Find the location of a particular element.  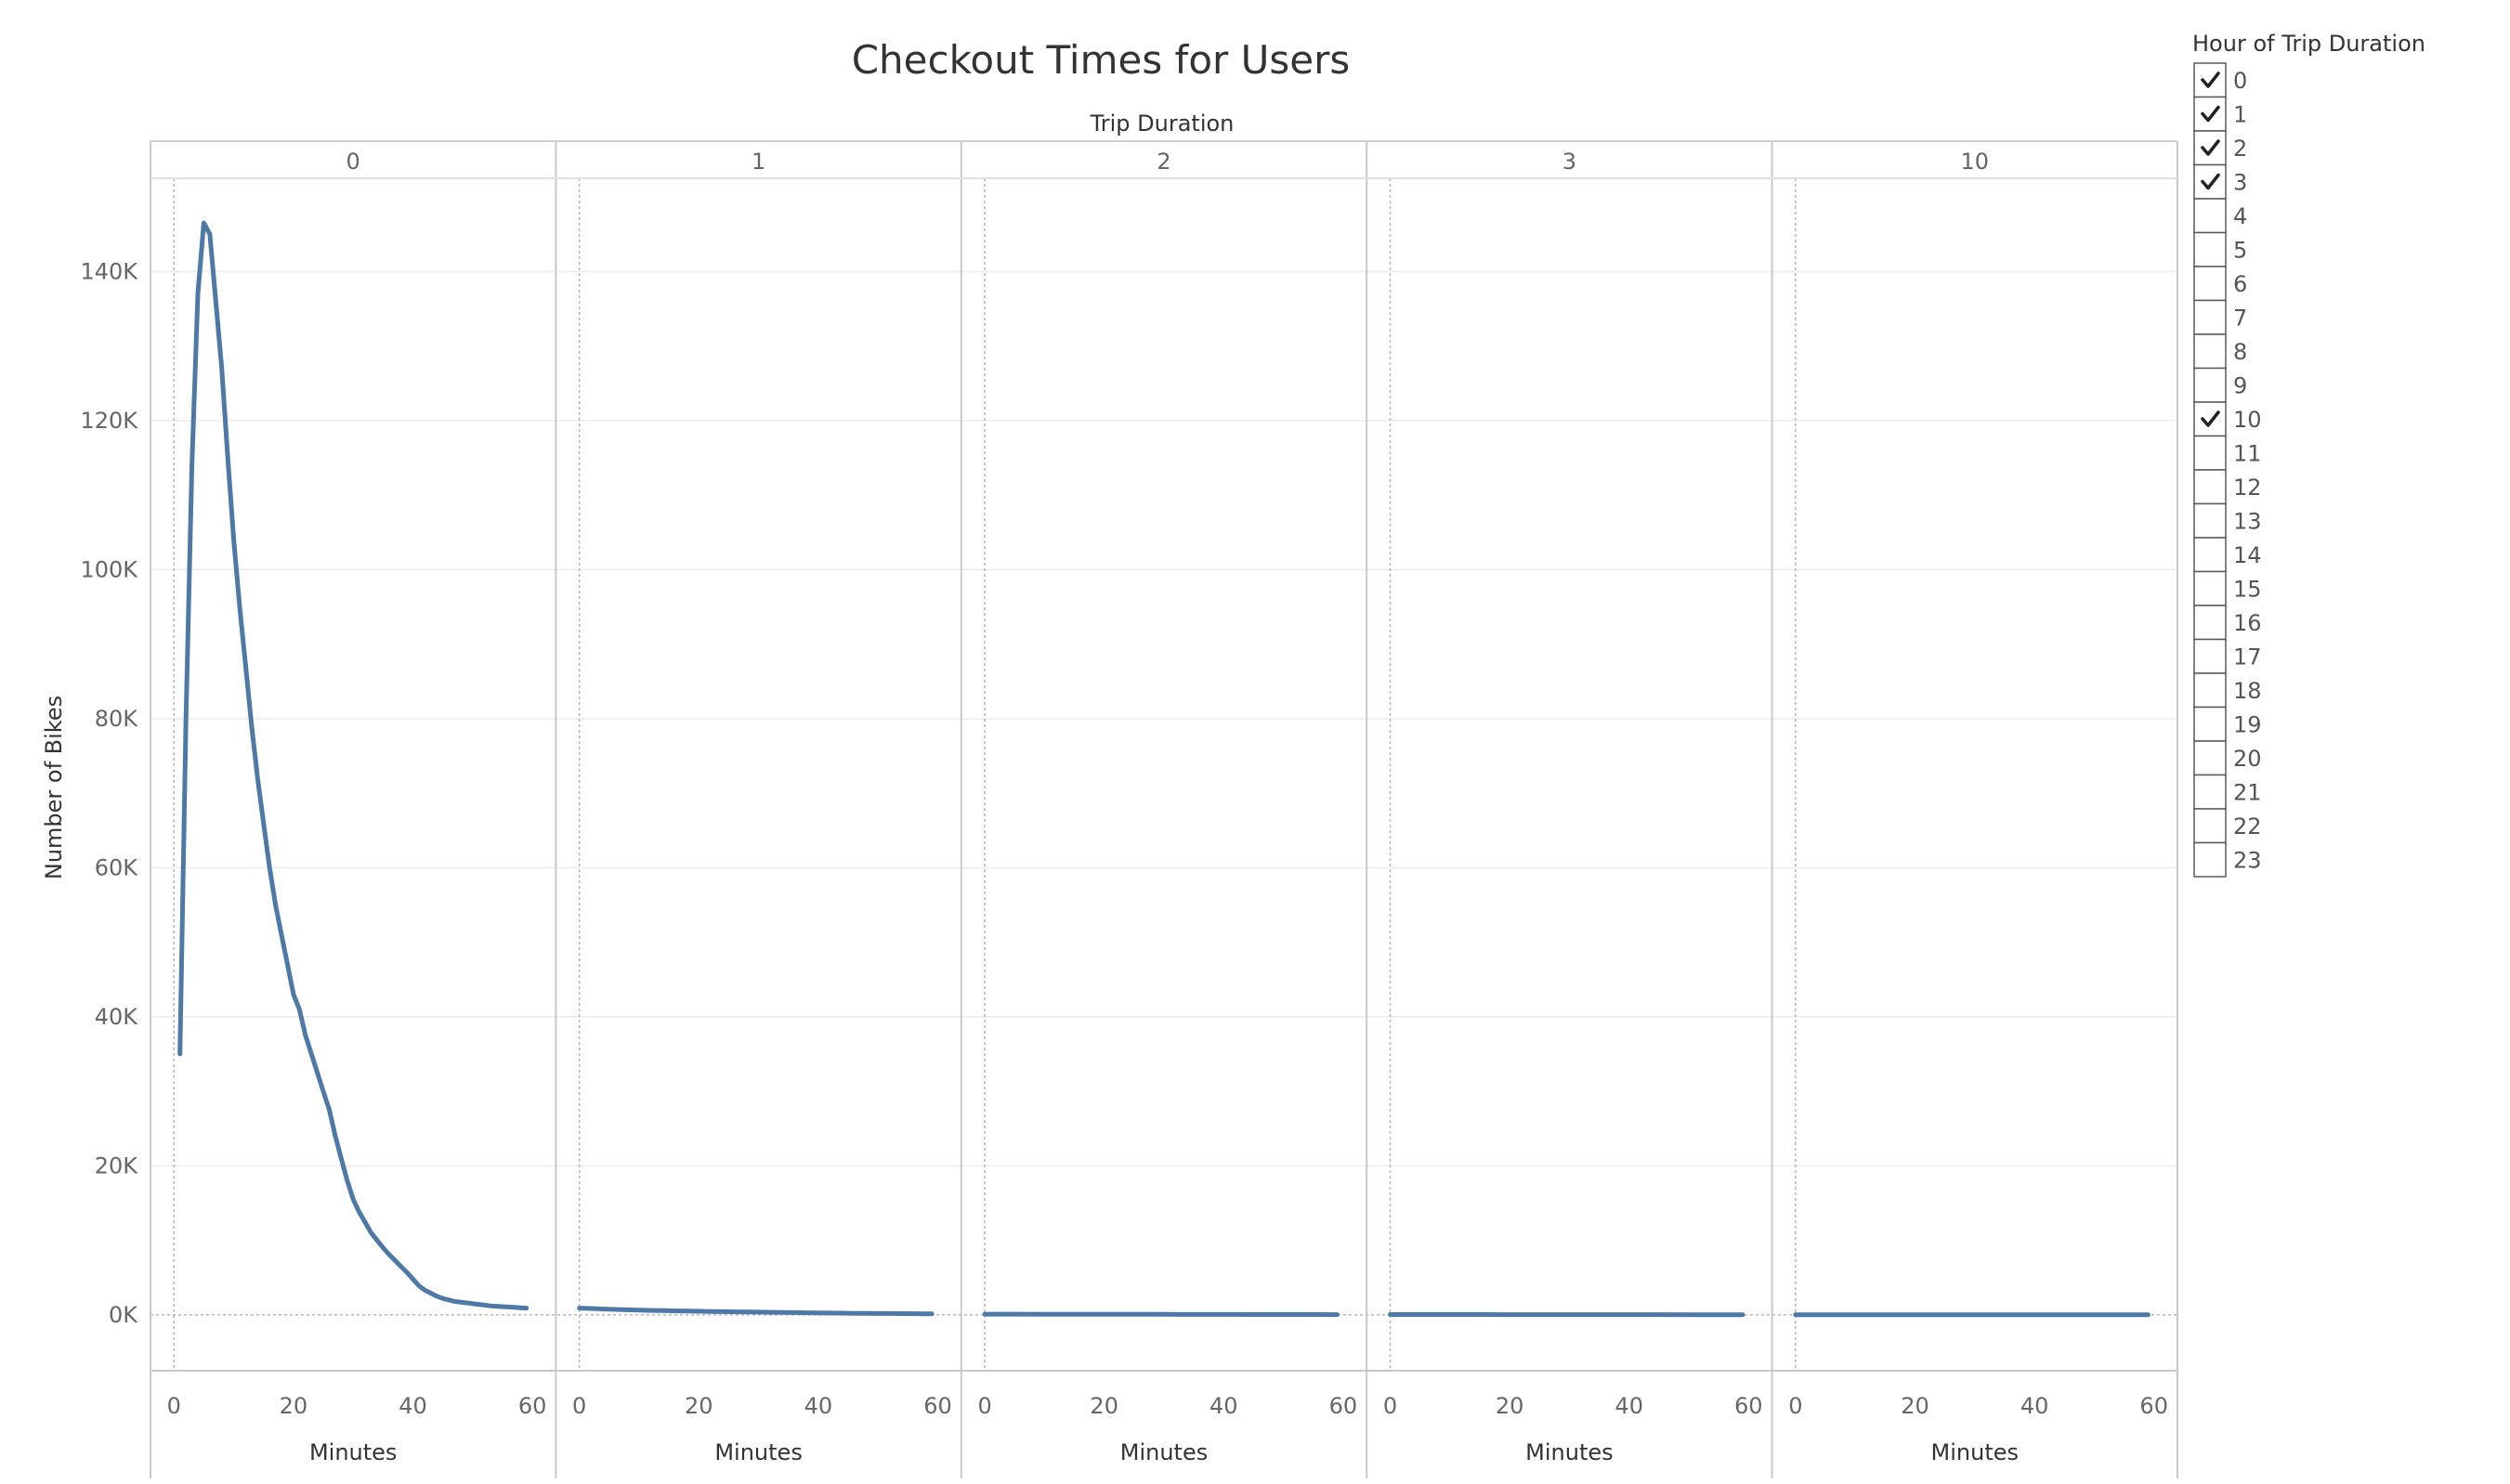

legend-item: 22 is located at coordinates (2228, 826).